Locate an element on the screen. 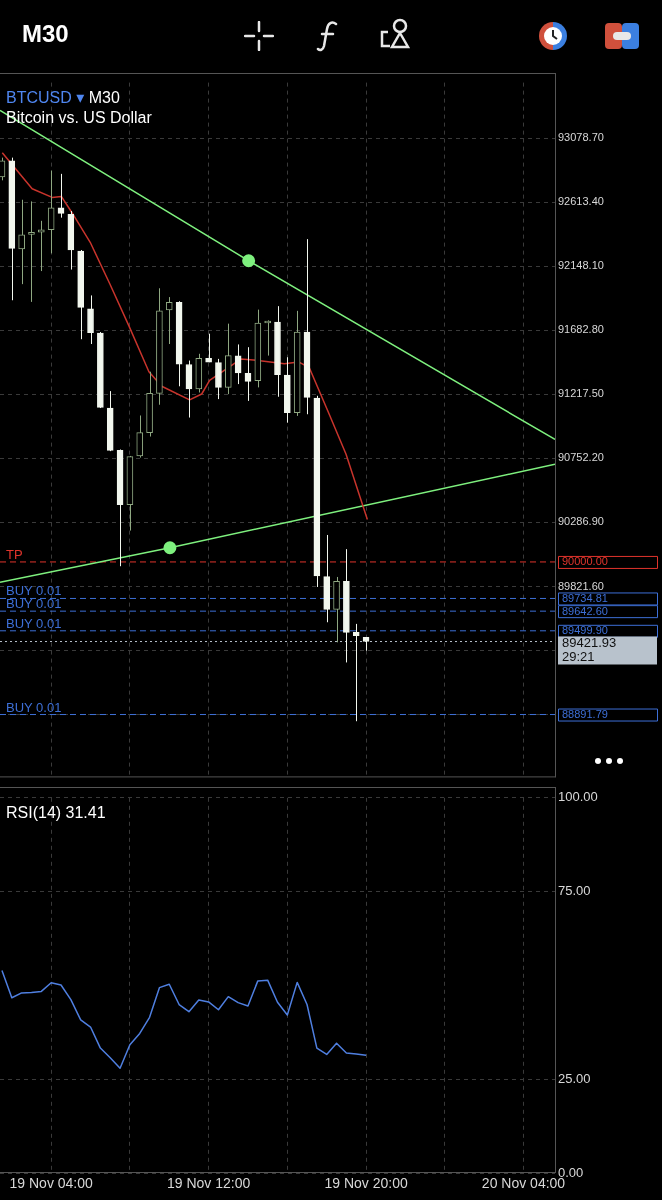 The height and width of the screenshot is (1200, 662). ref-line-label: 88891.79 is located at coordinates (585, 714).